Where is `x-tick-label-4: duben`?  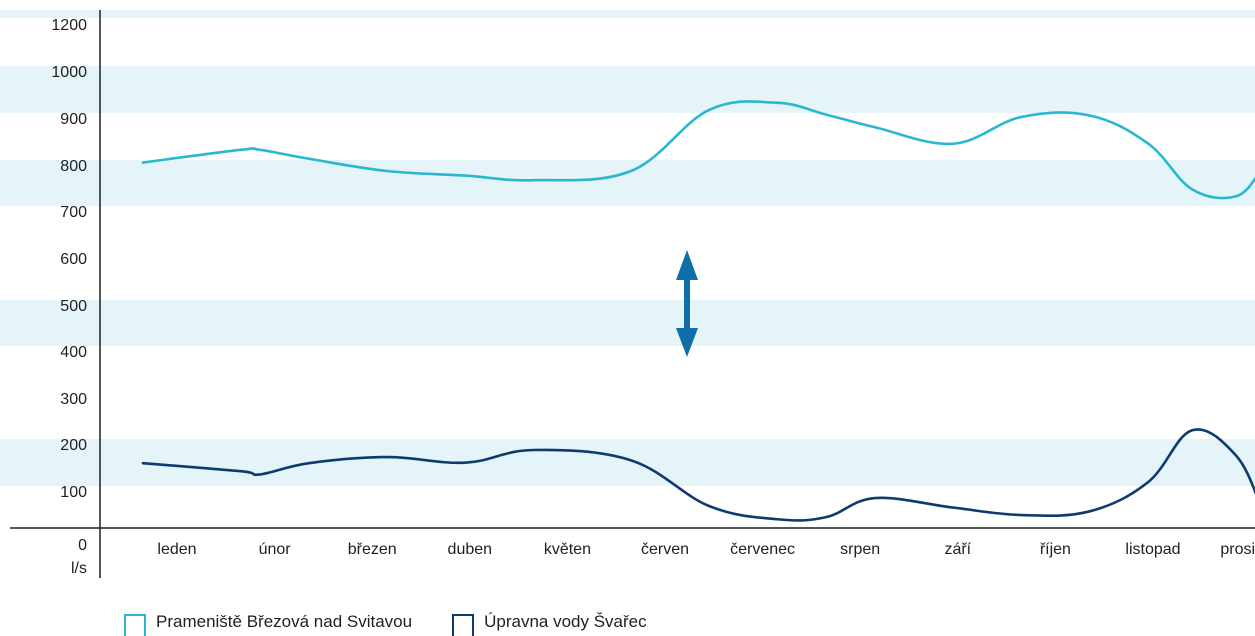
x-tick-label-4: duben is located at coordinates (470, 549).